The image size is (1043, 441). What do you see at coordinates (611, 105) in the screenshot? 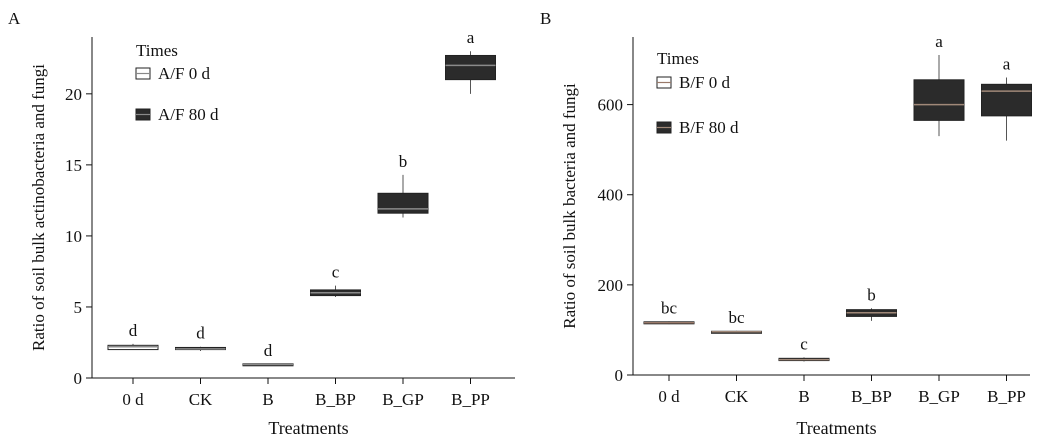
I see `y-tick-label: 600` at bounding box center [611, 105].